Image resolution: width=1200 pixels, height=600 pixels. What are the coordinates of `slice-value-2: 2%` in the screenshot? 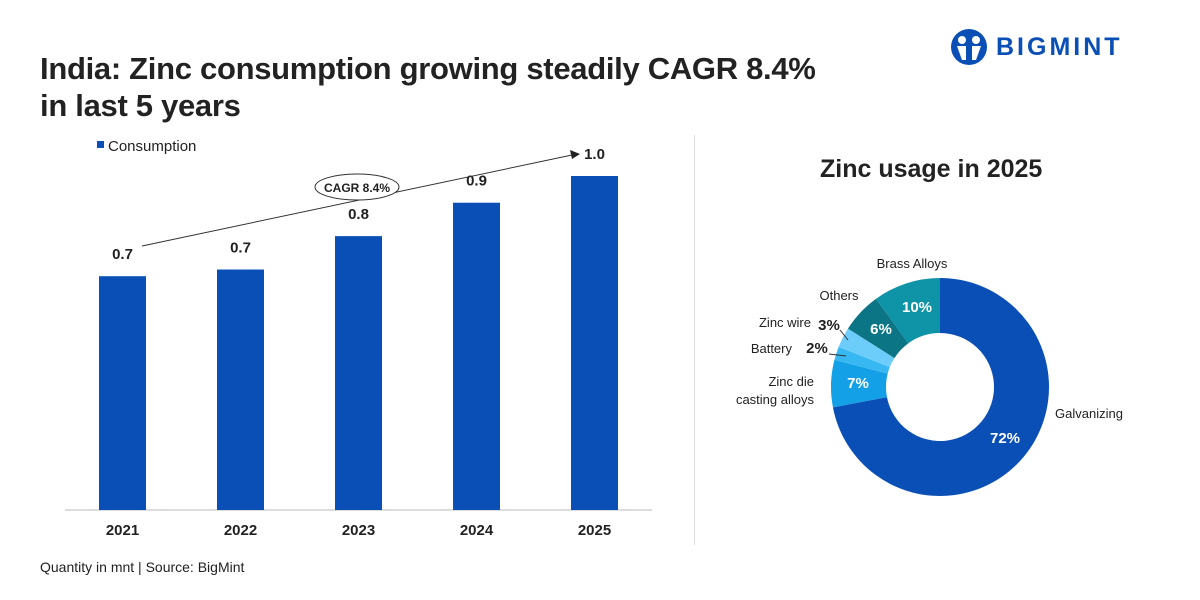 It's located at (817, 348).